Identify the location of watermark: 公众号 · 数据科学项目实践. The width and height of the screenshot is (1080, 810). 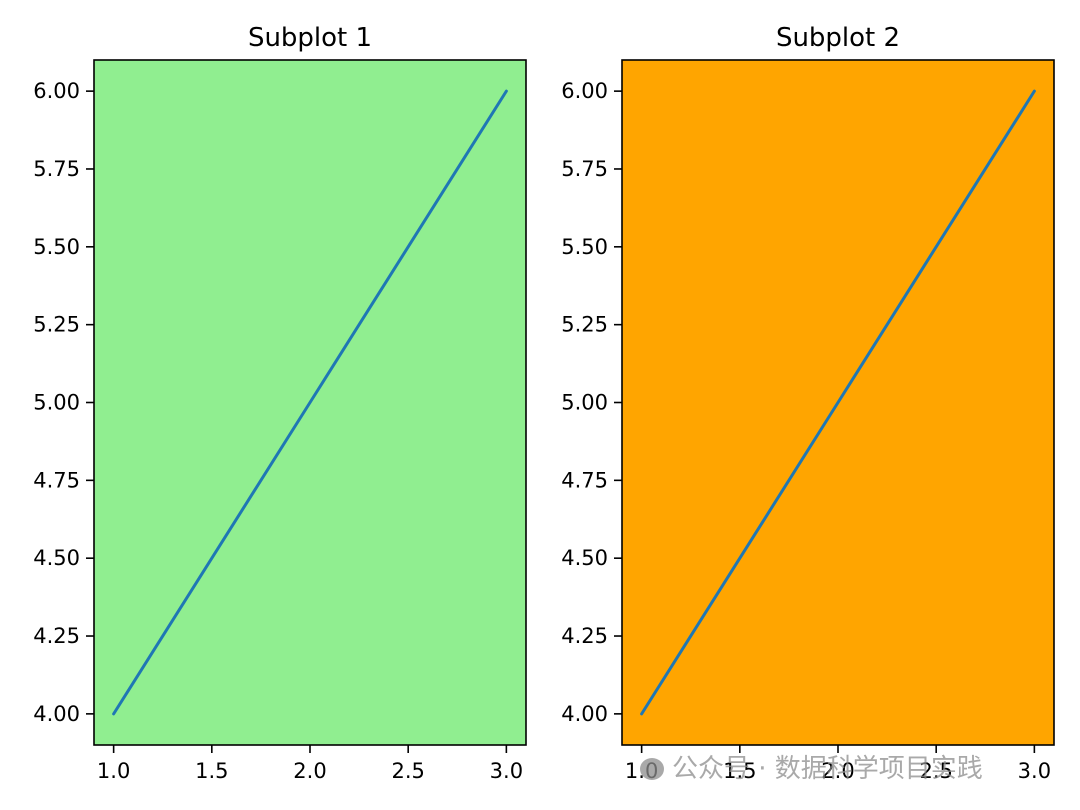
(811, 766).